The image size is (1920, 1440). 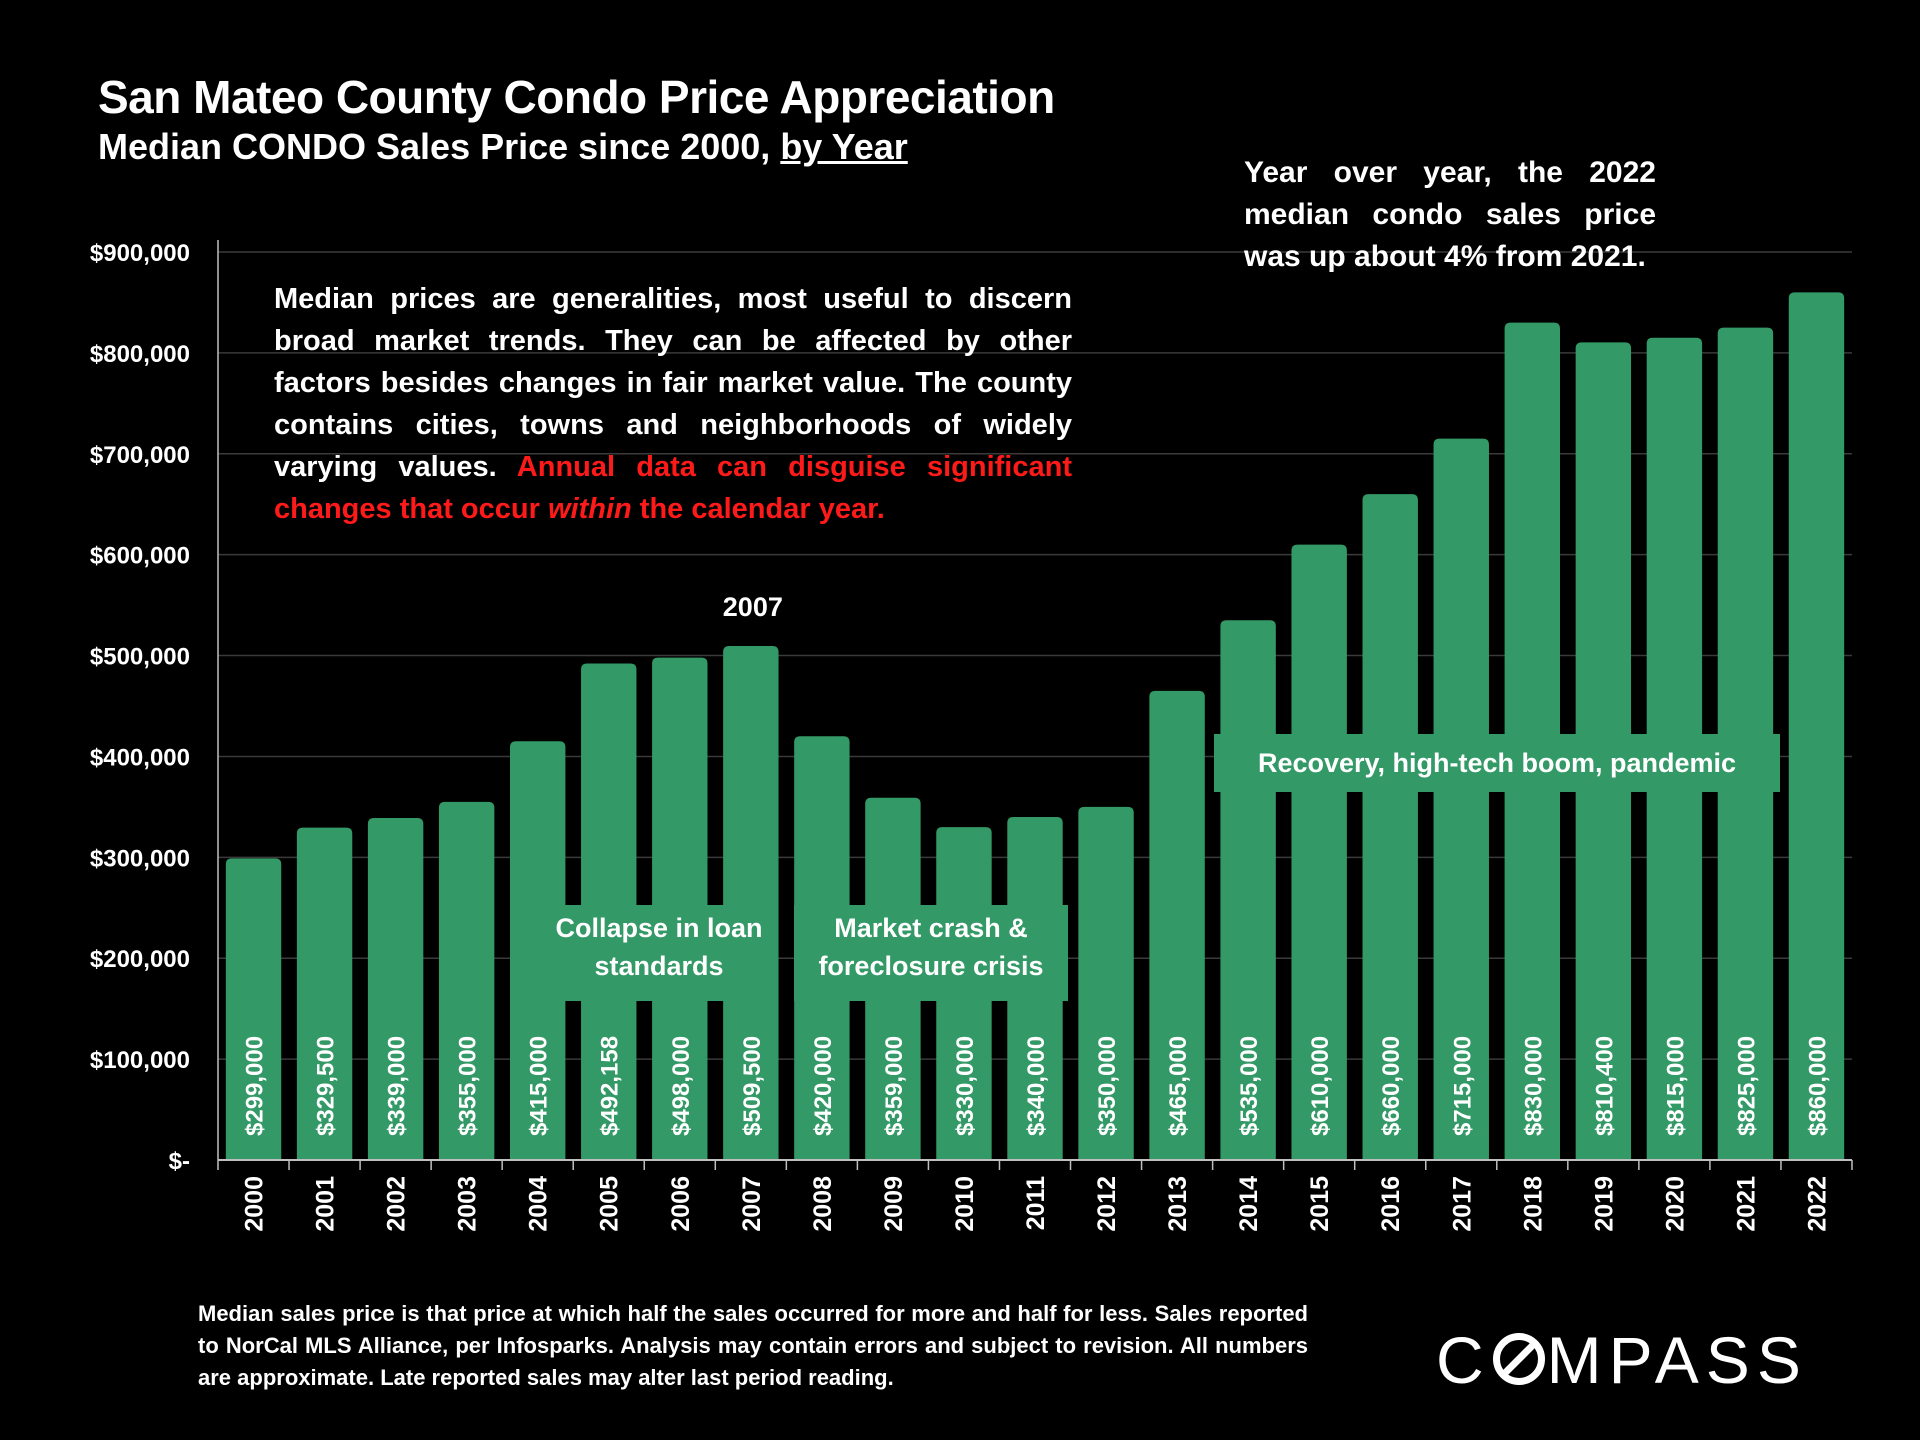 What do you see at coordinates (1462, 1086) in the screenshot?
I see `data-label: $715,000` at bounding box center [1462, 1086].